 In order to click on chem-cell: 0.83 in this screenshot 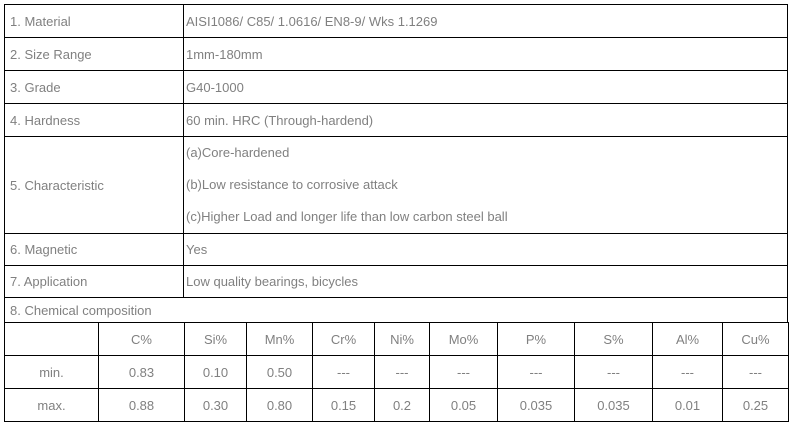, I will do `click(141, 372)`.